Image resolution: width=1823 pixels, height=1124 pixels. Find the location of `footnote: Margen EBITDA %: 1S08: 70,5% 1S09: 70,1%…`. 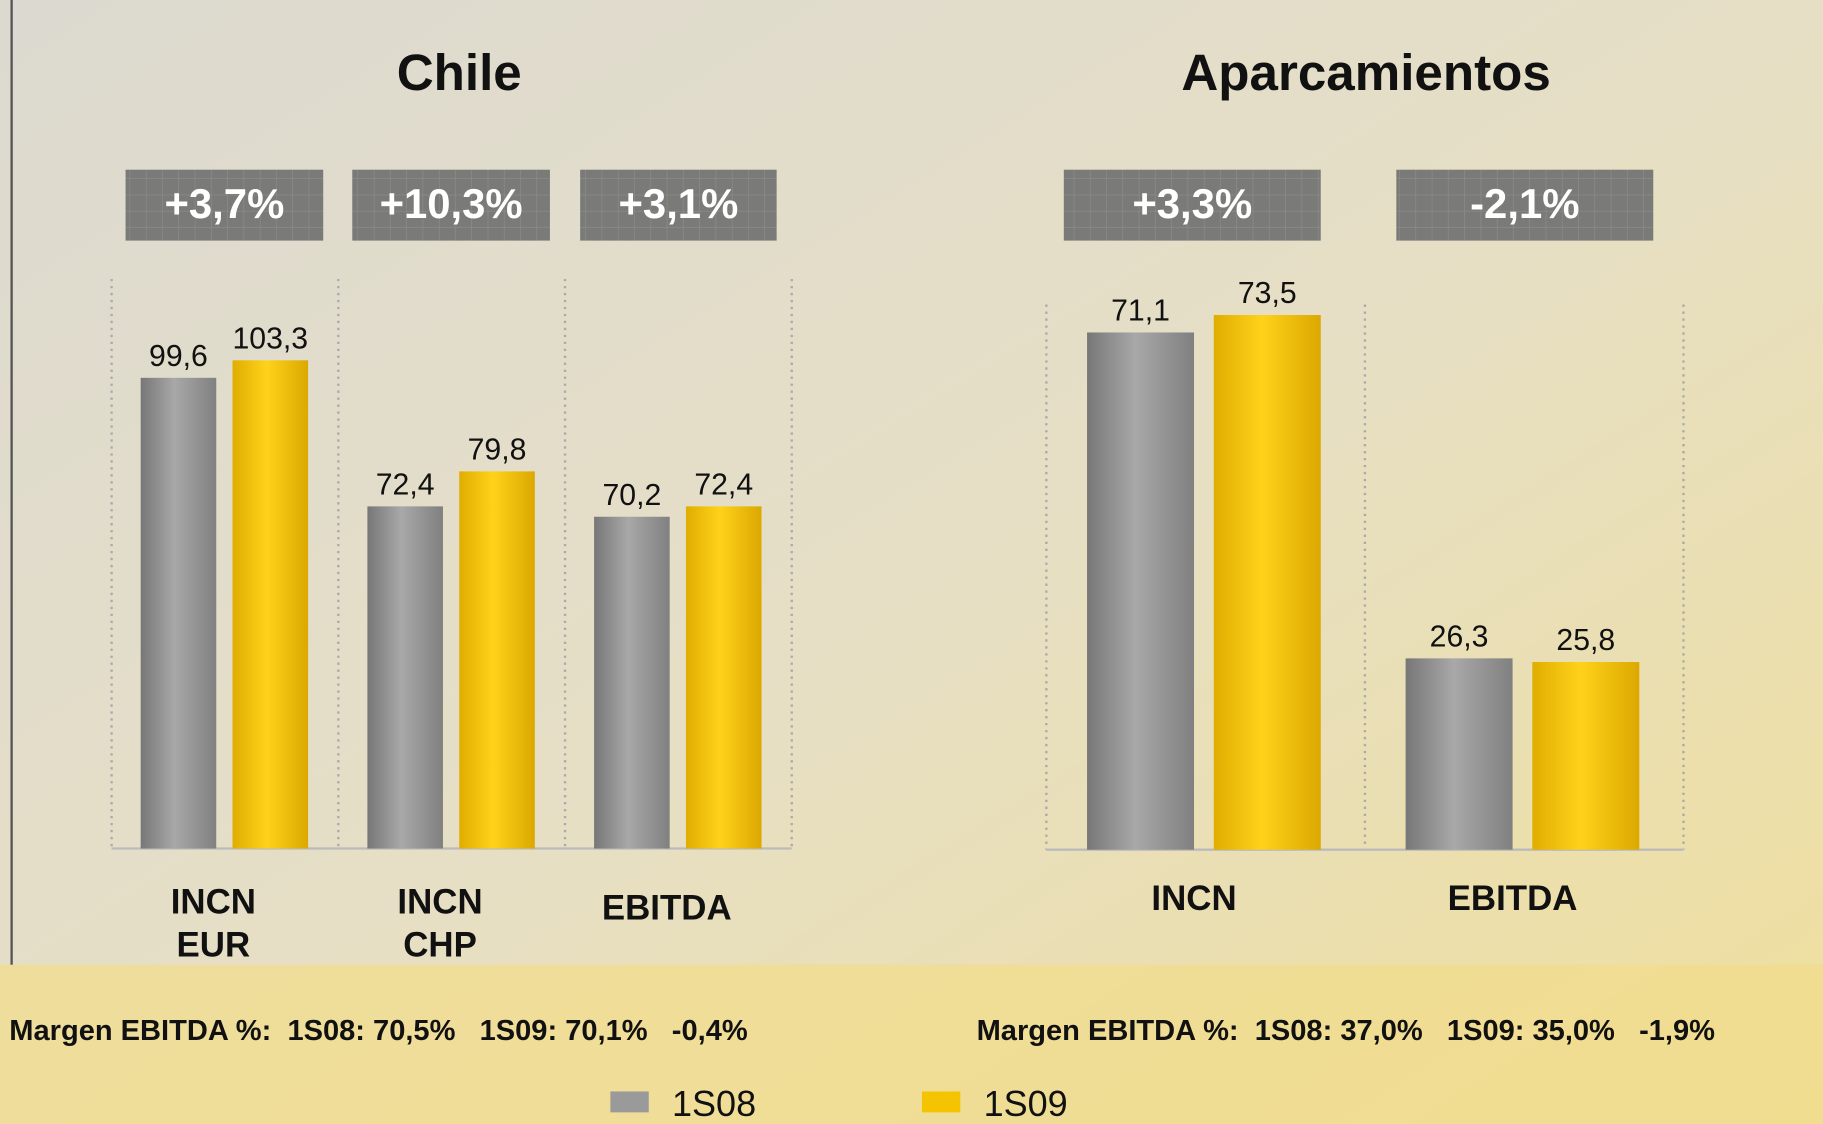

footnote: Margen EBITDA %: 1S08: 70,5% 1S09: 70,1%… is located at coordinates (378, 1031).